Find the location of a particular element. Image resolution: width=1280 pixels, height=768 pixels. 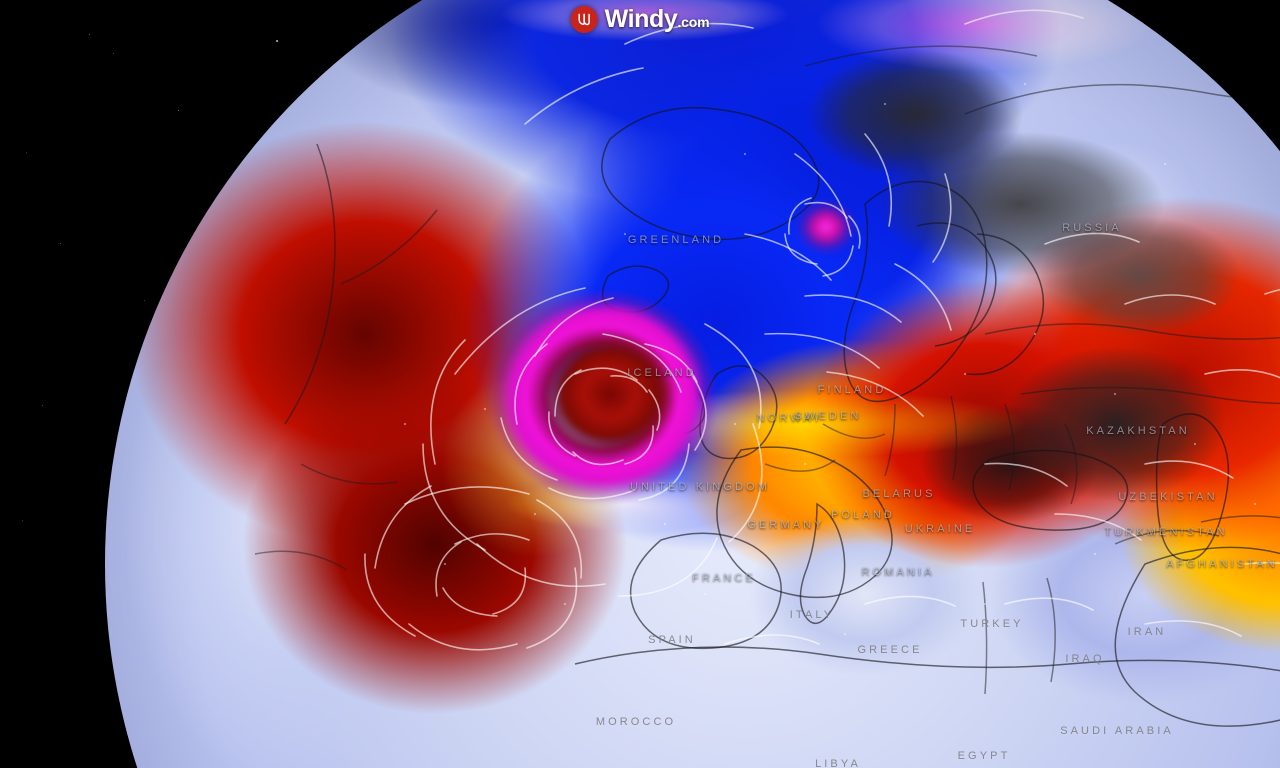

windy-logo-icon is located at coordinates (584, 19).